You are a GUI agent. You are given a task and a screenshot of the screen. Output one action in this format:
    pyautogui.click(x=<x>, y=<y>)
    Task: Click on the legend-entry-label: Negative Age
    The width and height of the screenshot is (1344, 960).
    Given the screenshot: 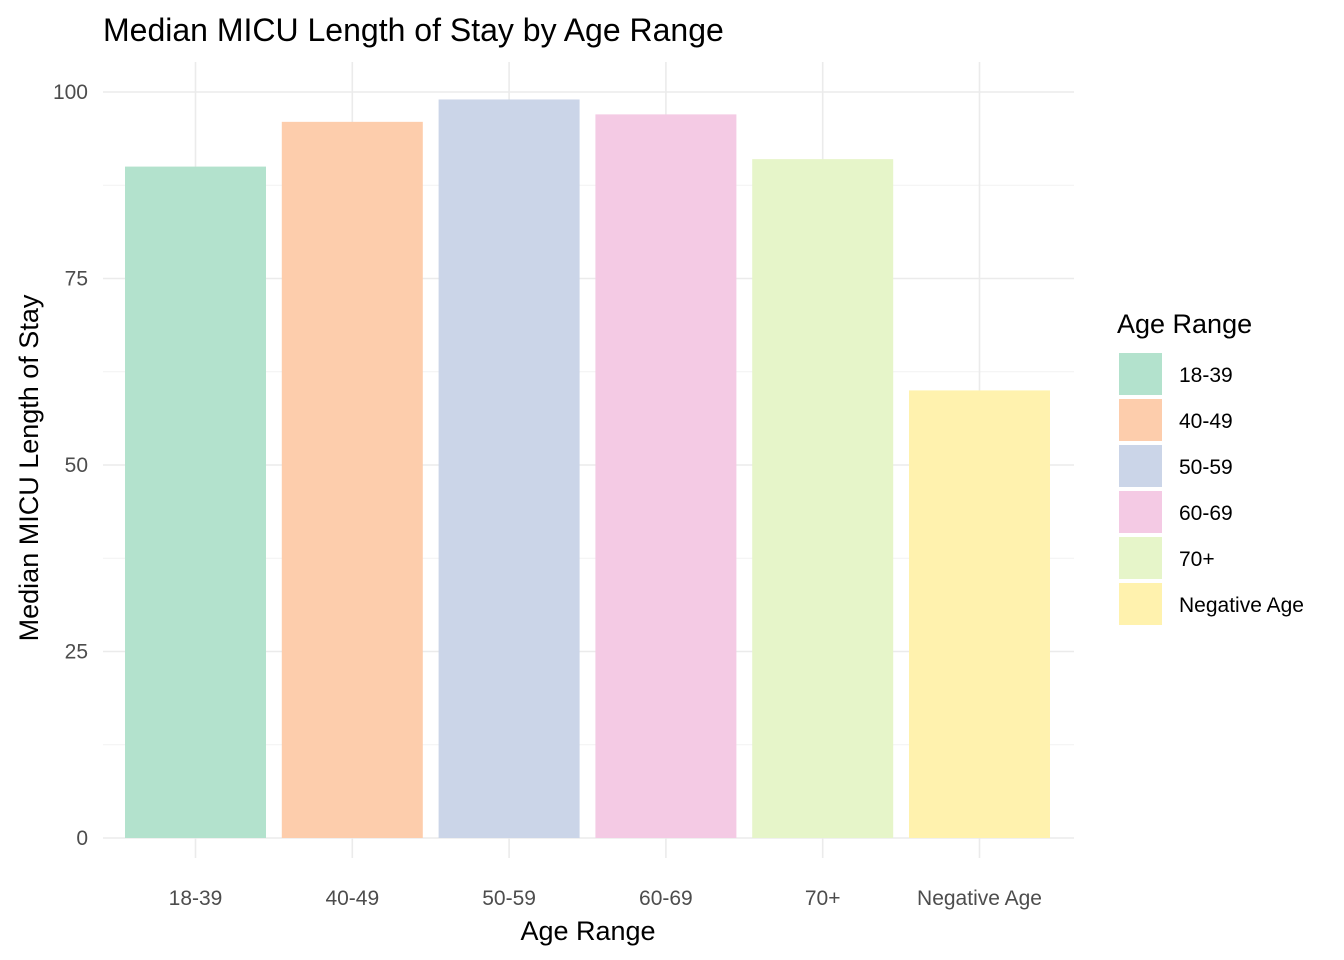 What is the action you would take?
    pyautogui.click(x=1241, y=605)
    